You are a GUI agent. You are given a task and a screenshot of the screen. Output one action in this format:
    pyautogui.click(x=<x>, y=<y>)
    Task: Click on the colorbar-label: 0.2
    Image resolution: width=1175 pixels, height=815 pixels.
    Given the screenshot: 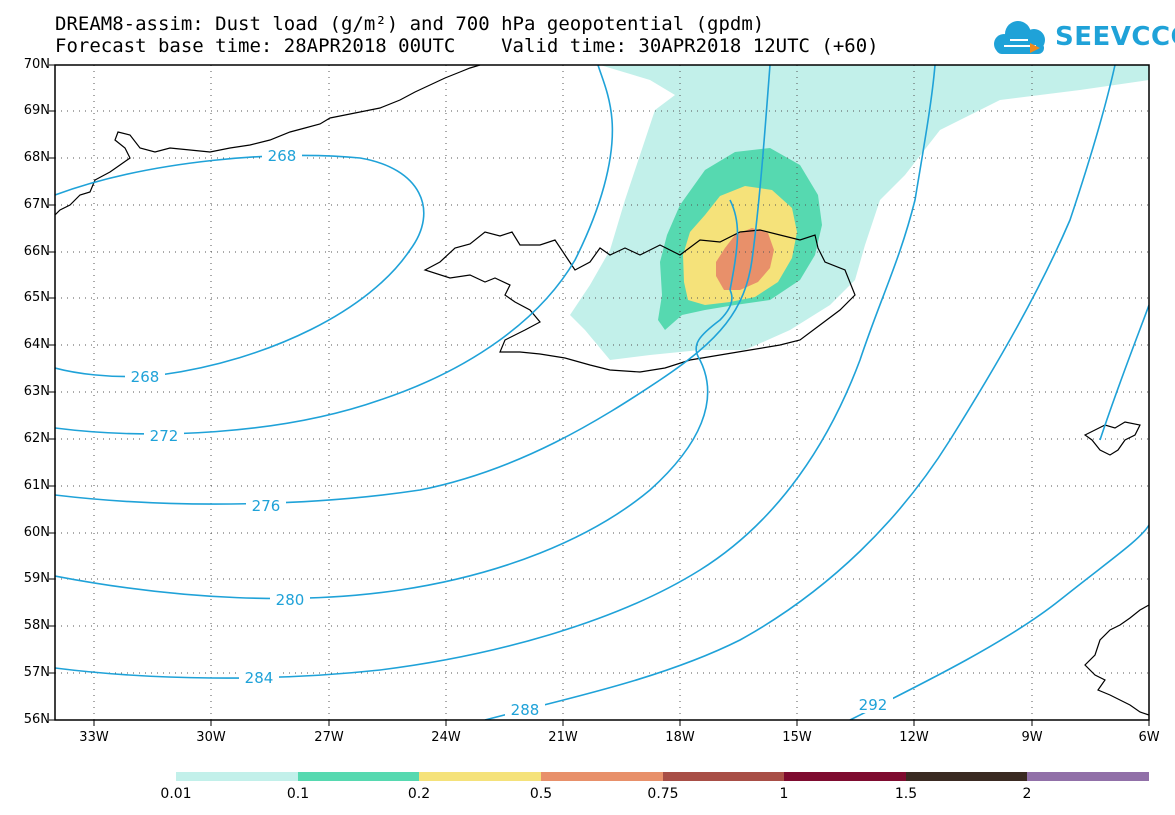 What is the action you would take?
    pyautogui.click(x=419, y=794)
    